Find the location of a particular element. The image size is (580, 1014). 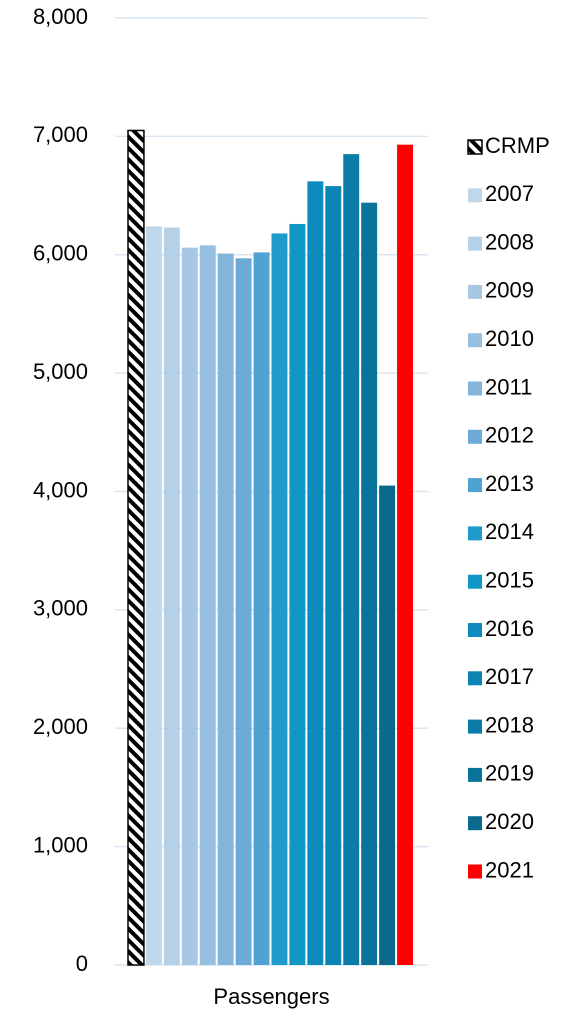

legend-label: 2007 is located at coordinates (509, 193).